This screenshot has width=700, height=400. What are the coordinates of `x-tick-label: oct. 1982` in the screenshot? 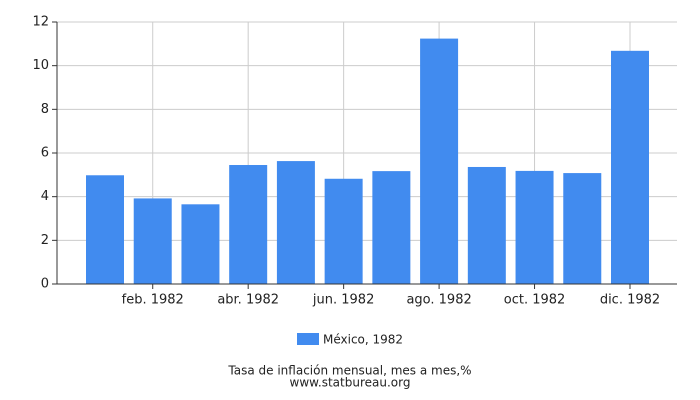 It's located at (535, 300).